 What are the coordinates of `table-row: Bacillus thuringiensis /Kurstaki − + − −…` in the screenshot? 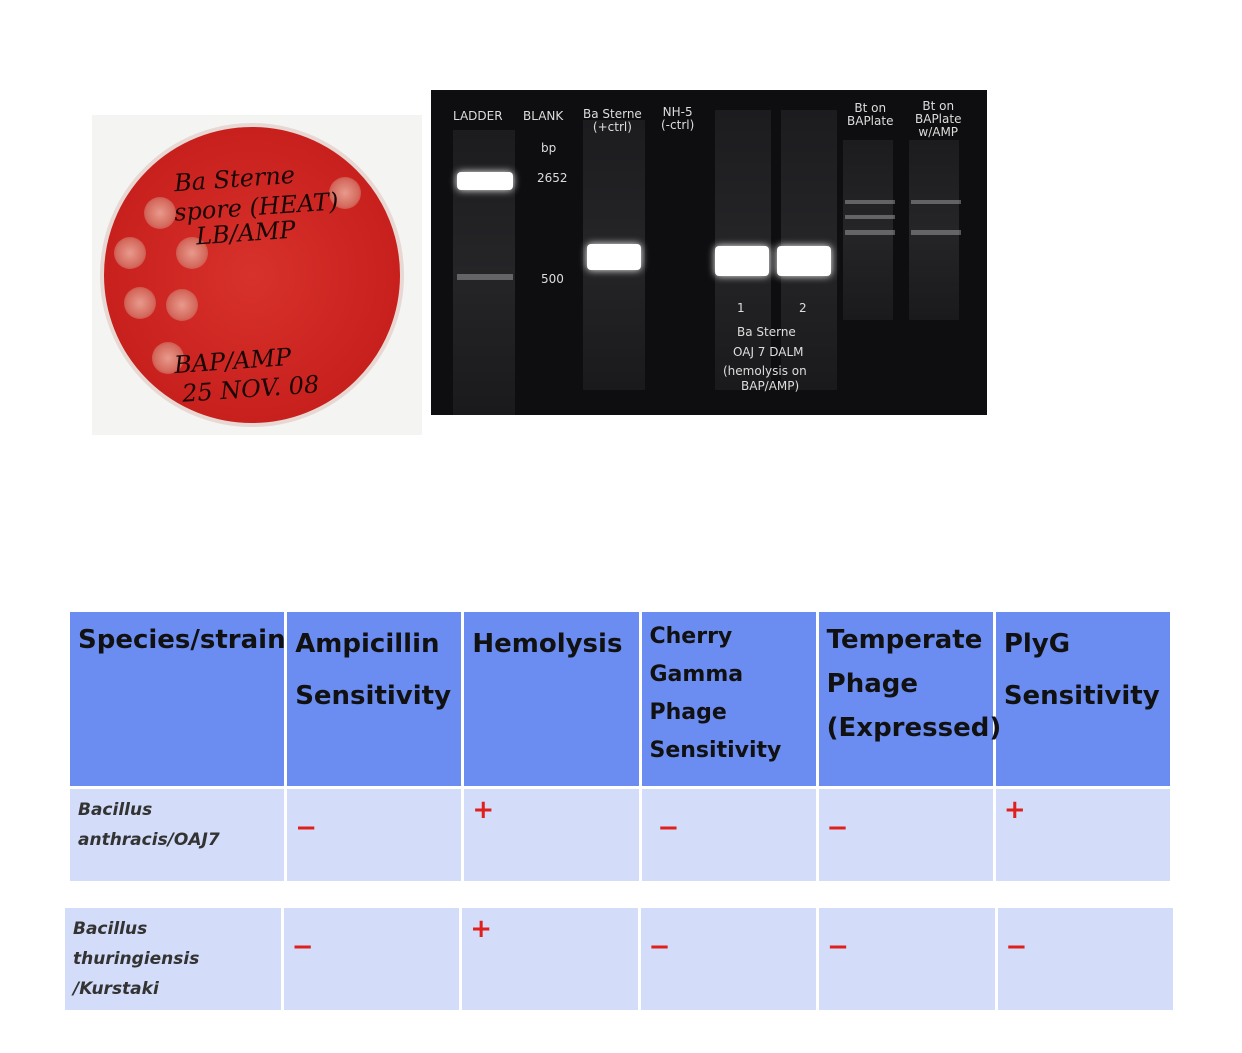 It's located at (619, 959).